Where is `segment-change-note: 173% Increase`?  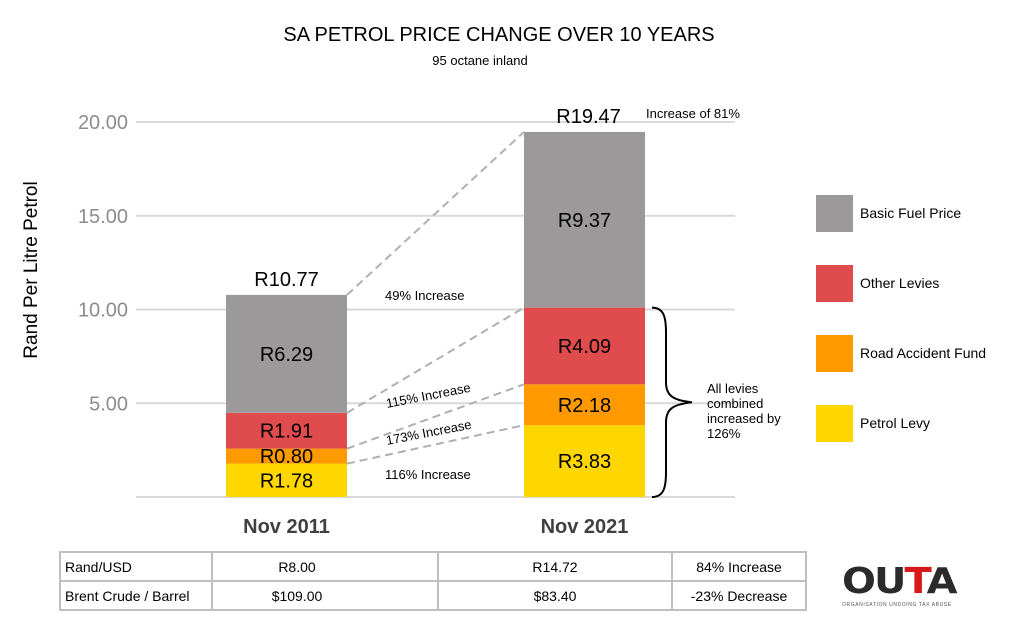 segment-change-note: 173% Increase is located at coordinates (429, 432).